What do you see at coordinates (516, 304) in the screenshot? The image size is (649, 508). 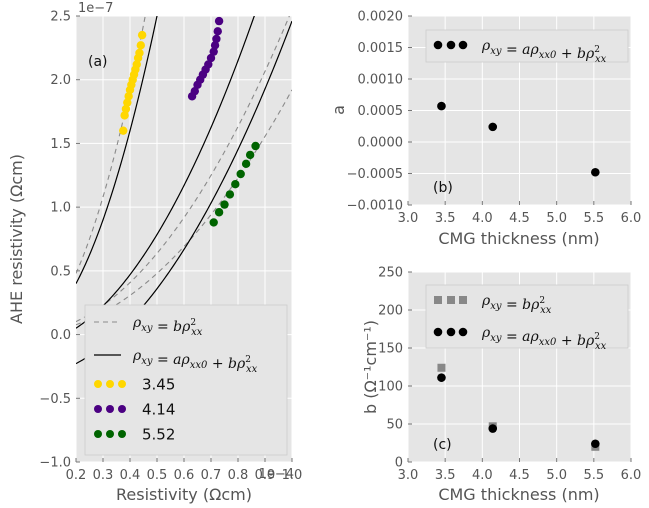 I see `legend-text-c-1: ρxy = bρ2 xx` at bounding box center [516, 304].